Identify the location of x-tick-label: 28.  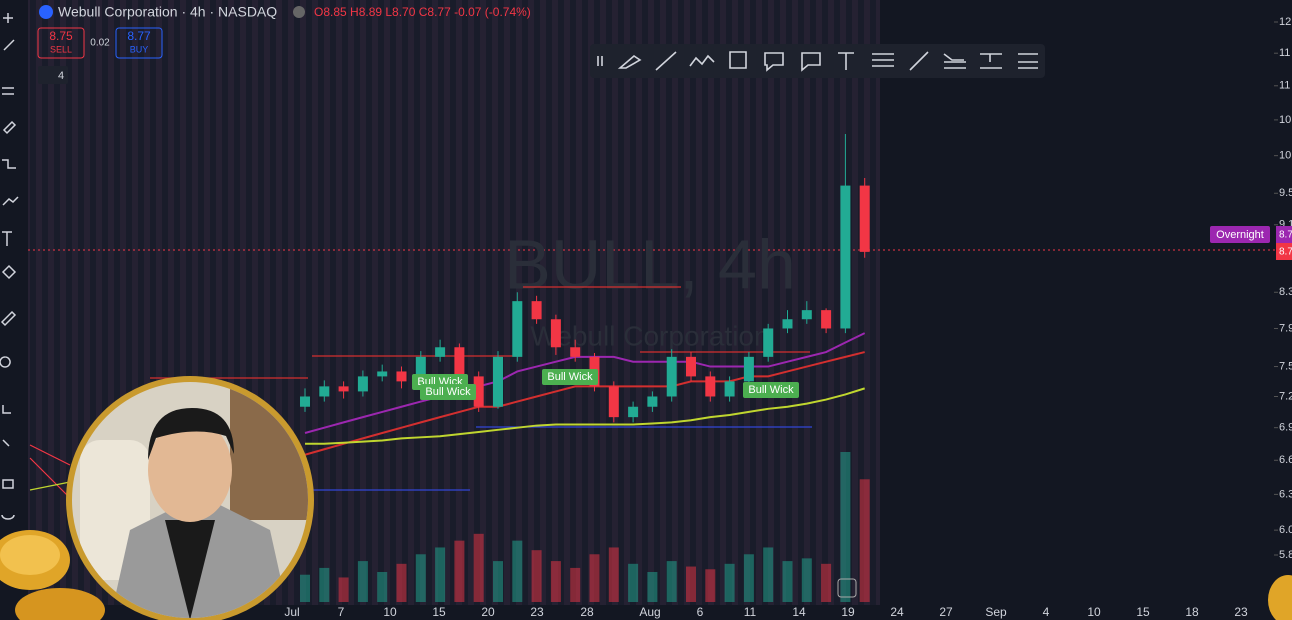
(587, 612).